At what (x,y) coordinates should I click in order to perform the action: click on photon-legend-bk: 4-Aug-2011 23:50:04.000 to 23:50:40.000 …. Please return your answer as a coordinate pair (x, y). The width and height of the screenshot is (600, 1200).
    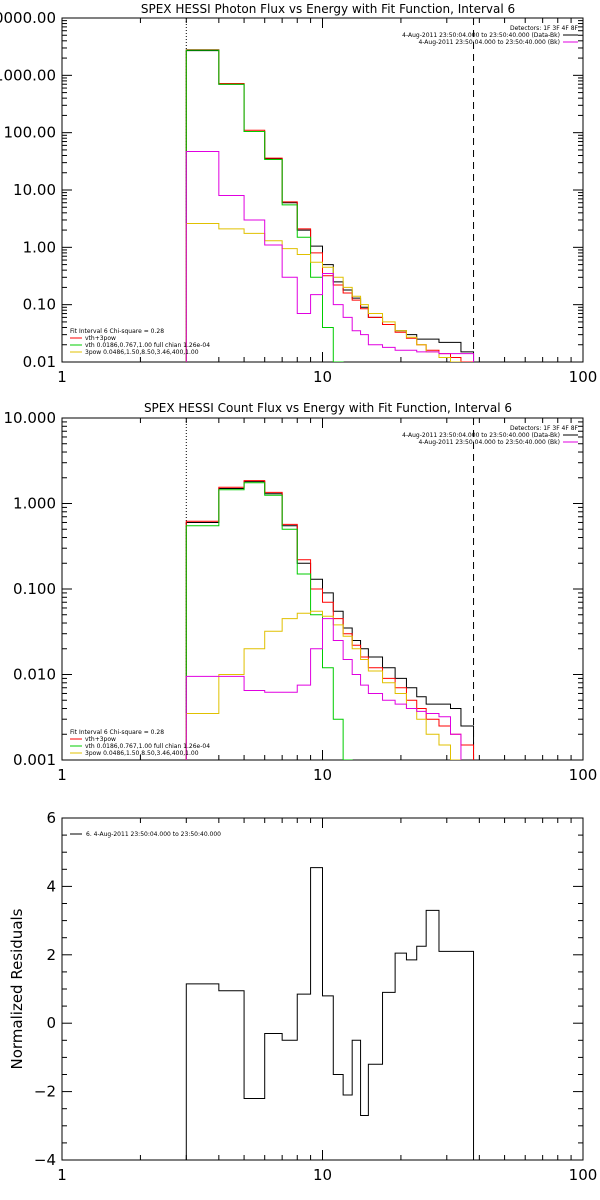
    Looking at the image, I should click on (489, 42).